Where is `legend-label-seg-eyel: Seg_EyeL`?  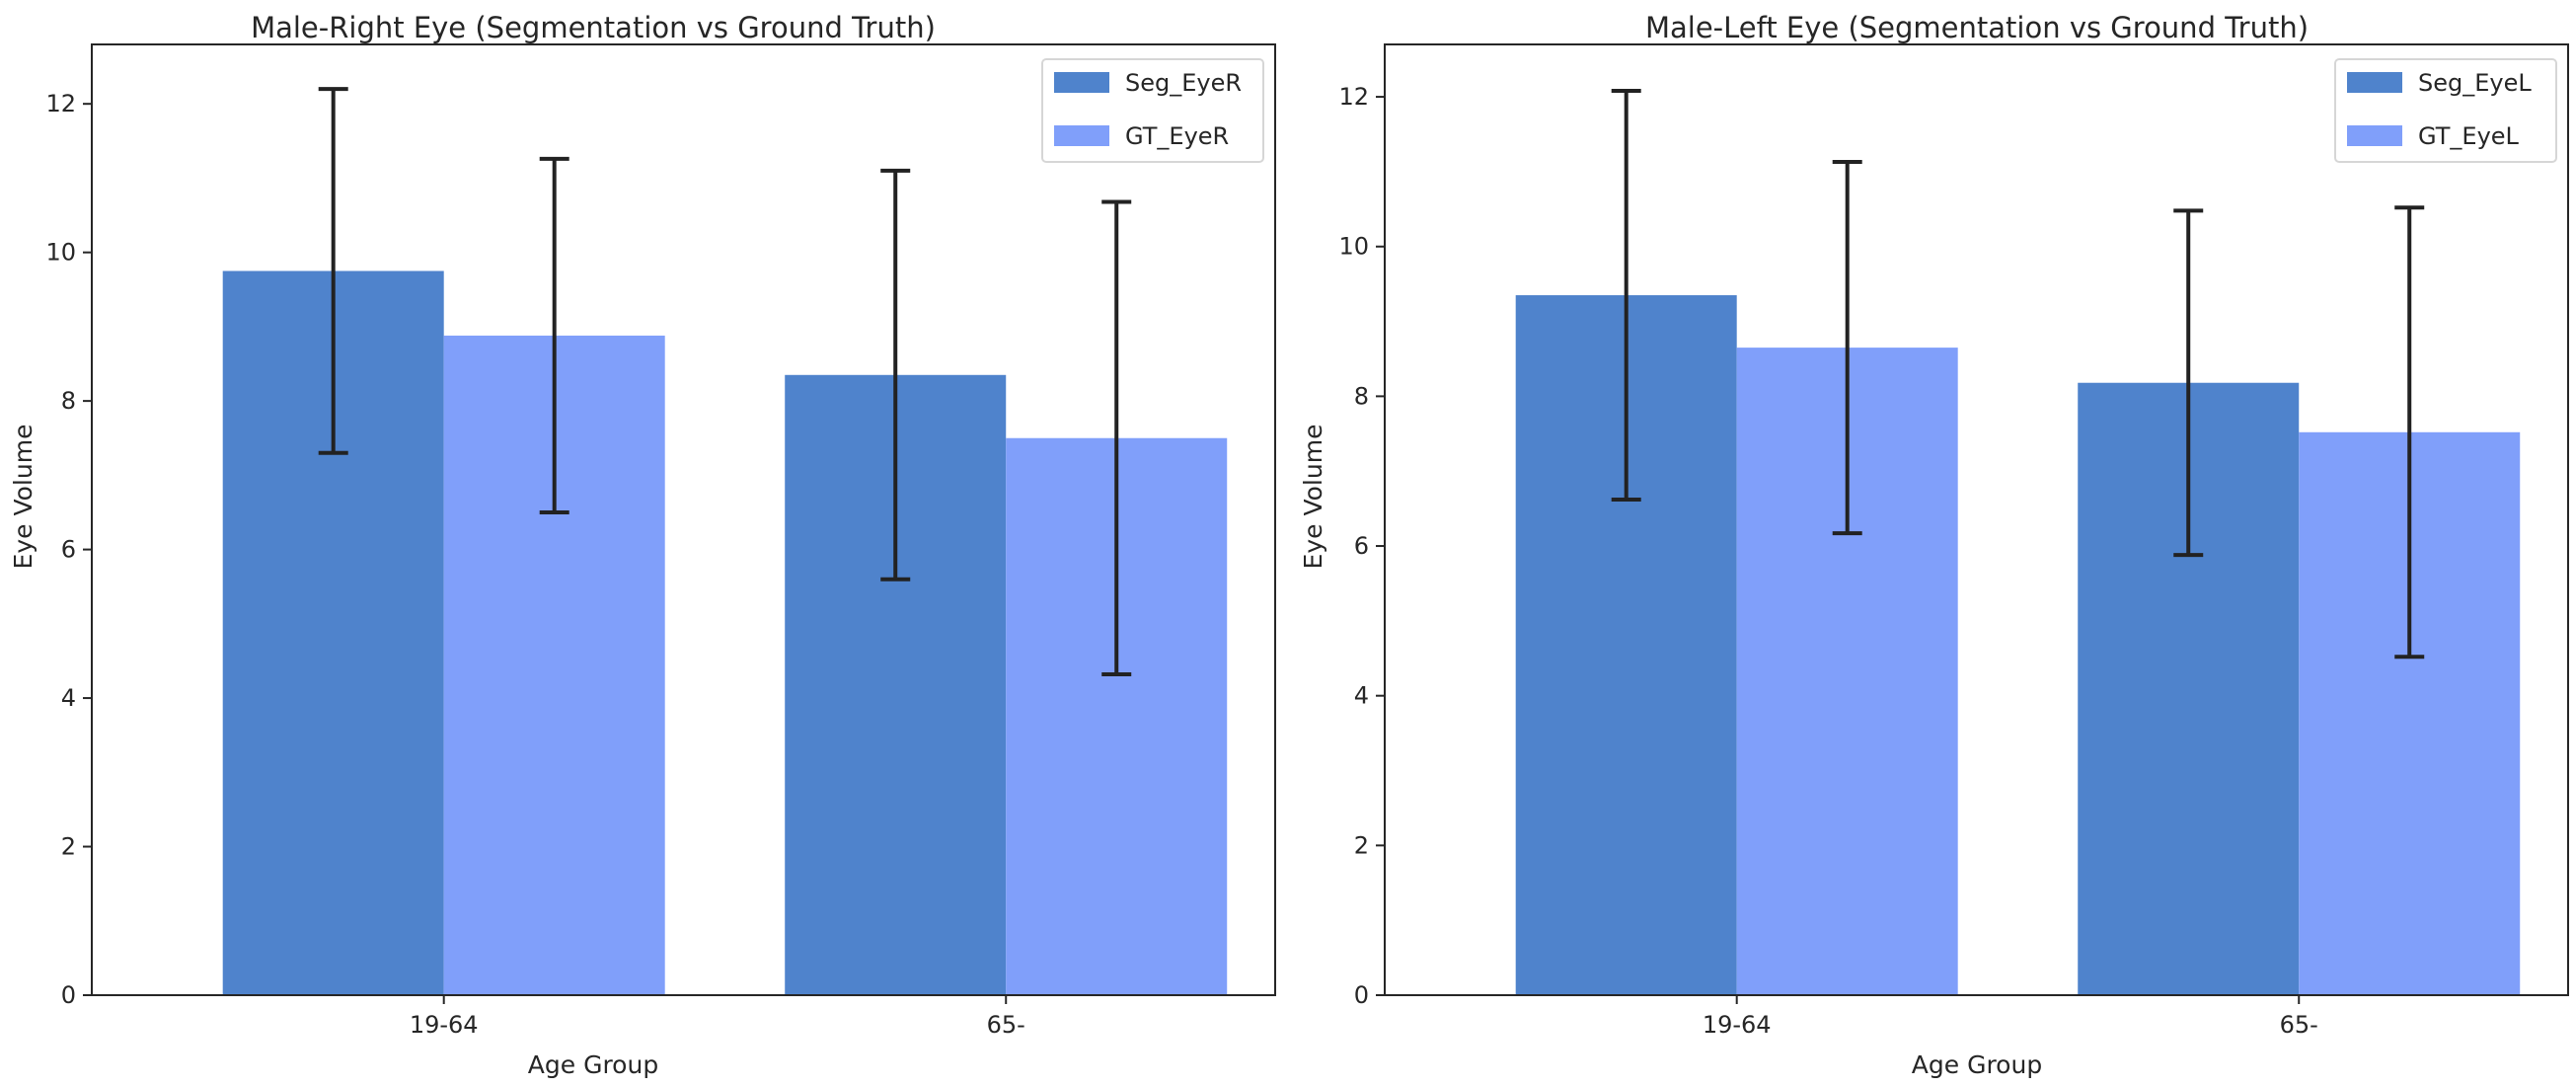
legend-label-seg-eyel: Seg_EyeL is located at coordinates (2475, 83).